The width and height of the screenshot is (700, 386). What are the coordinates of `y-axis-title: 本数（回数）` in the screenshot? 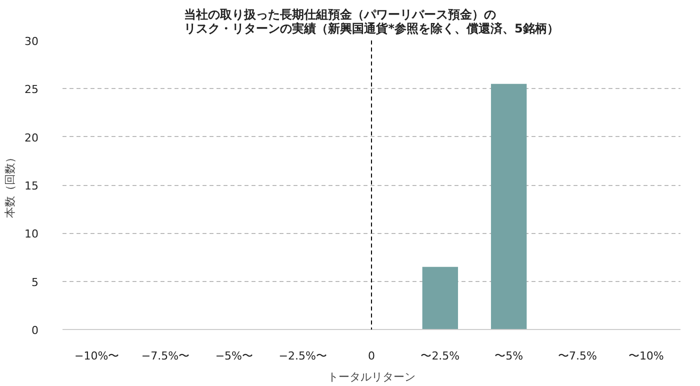 It's located at (10, 185).